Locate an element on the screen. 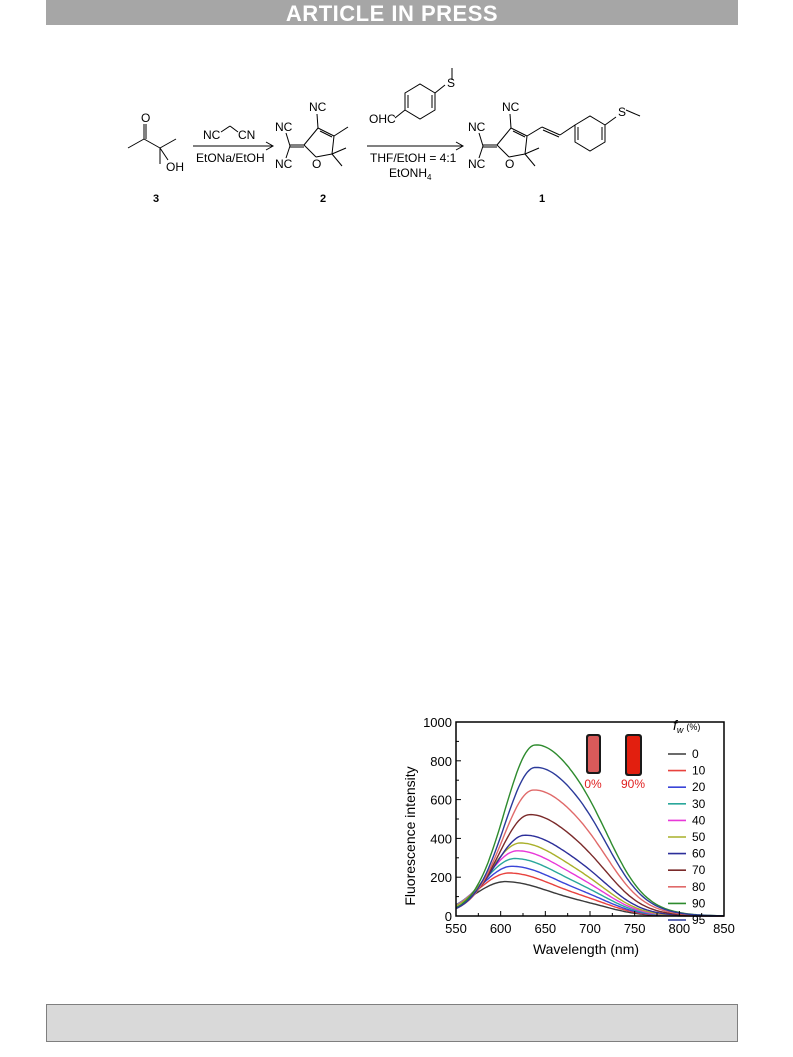  legend-label-50: 50 is located at coordinates (699, 837).